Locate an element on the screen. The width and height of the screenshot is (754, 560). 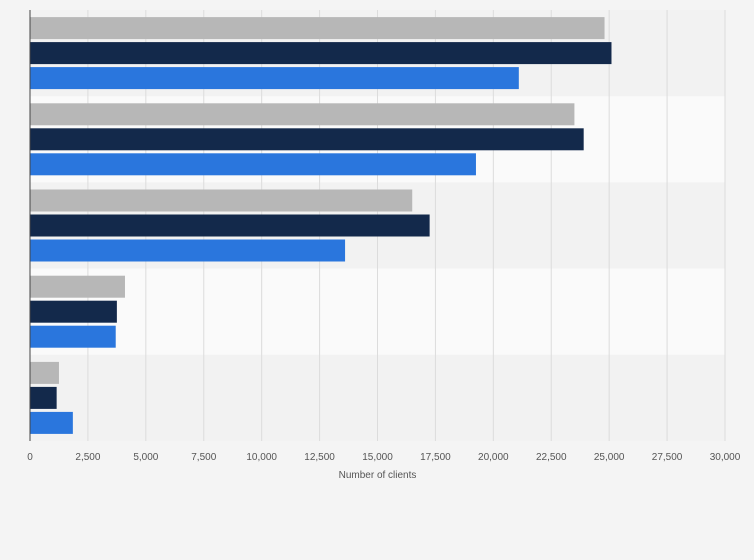
x-tick-label: 15,000 is located at coordinates (377, 457).